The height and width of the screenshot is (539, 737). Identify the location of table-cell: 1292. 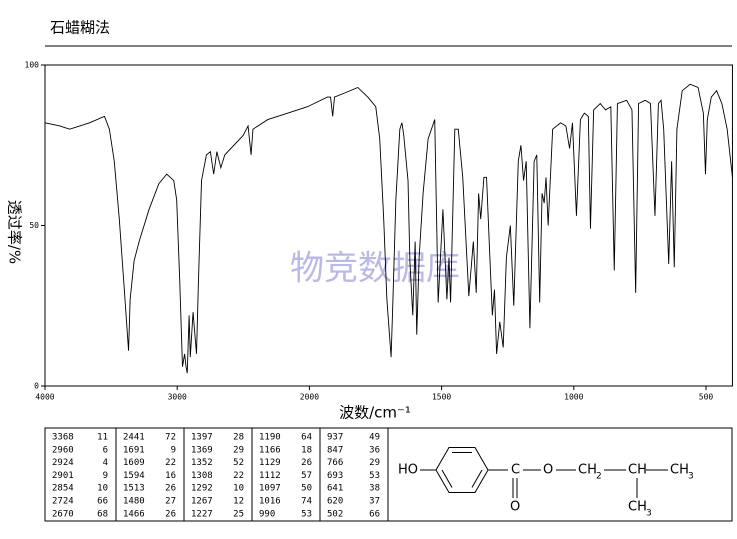
(202, 489).